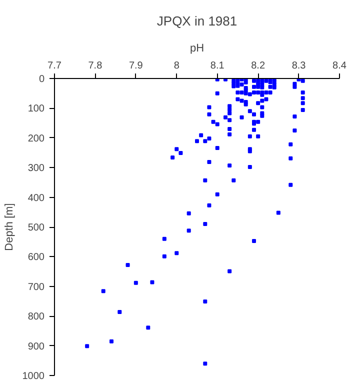 This screenshot has height=384, width=350. Describe the element at coordinates (36, 198) in the screenshot. I see `y-tick-label: 400` at that location.